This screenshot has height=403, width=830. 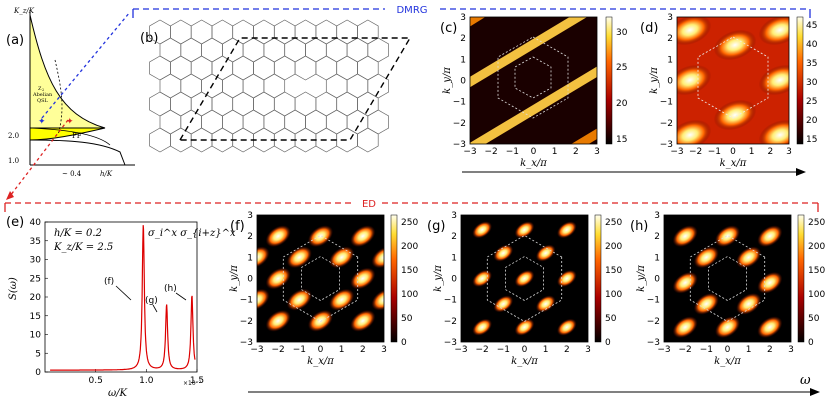 What do you see at coordinates (812, 45) in the screenshot?
I see `cbar-d-tick-1: 40` at bounding box center [812, 45].